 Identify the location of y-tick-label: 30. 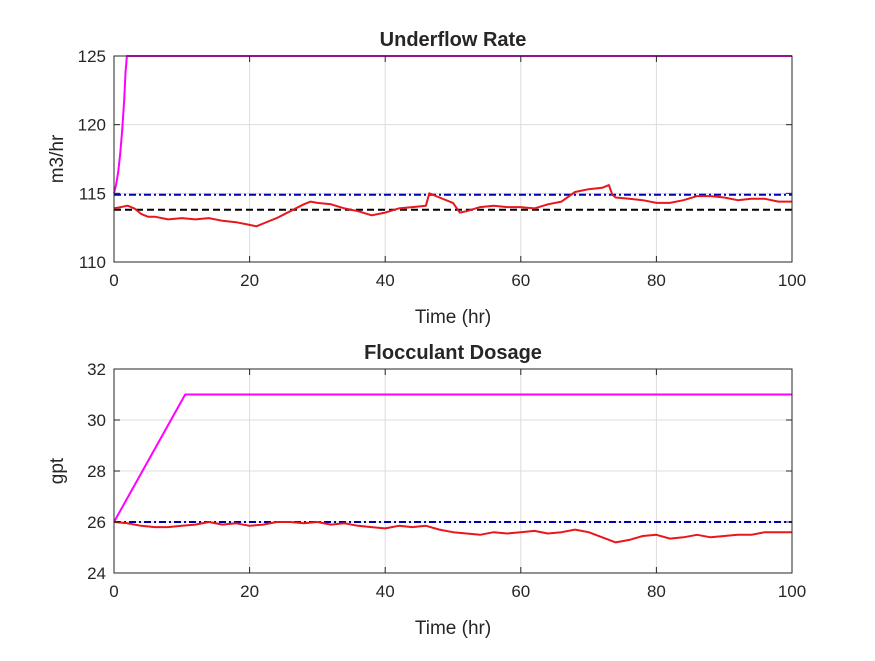
(96, 420).